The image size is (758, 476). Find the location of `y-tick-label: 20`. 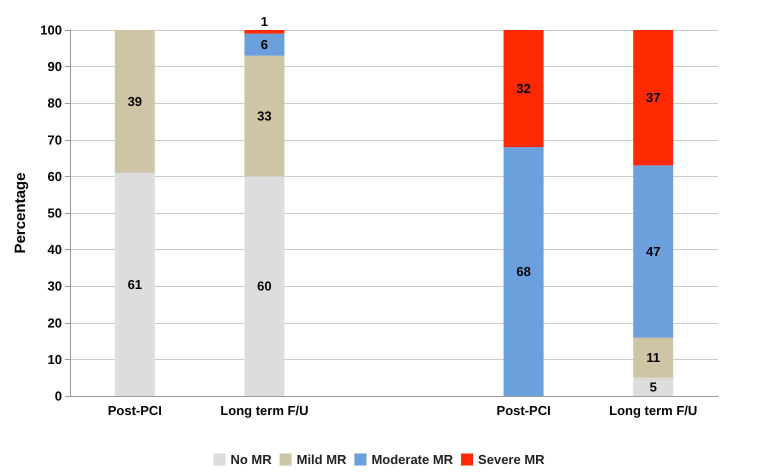

y-tick-label: 20 is located at coordinates (55, 322).